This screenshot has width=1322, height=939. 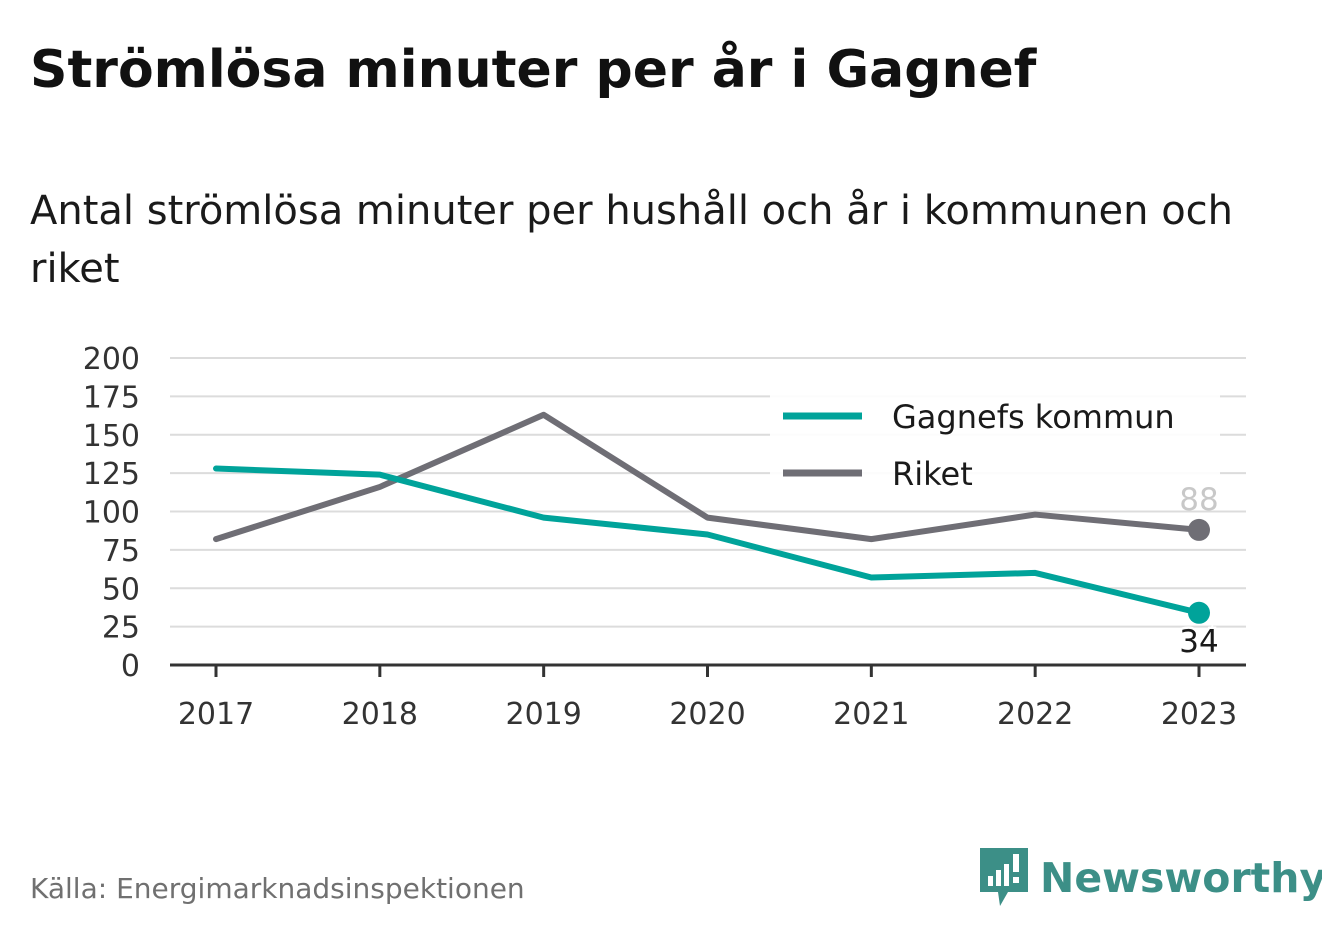 I want to click on legend-label: Riket, so click(x=932, y=474).